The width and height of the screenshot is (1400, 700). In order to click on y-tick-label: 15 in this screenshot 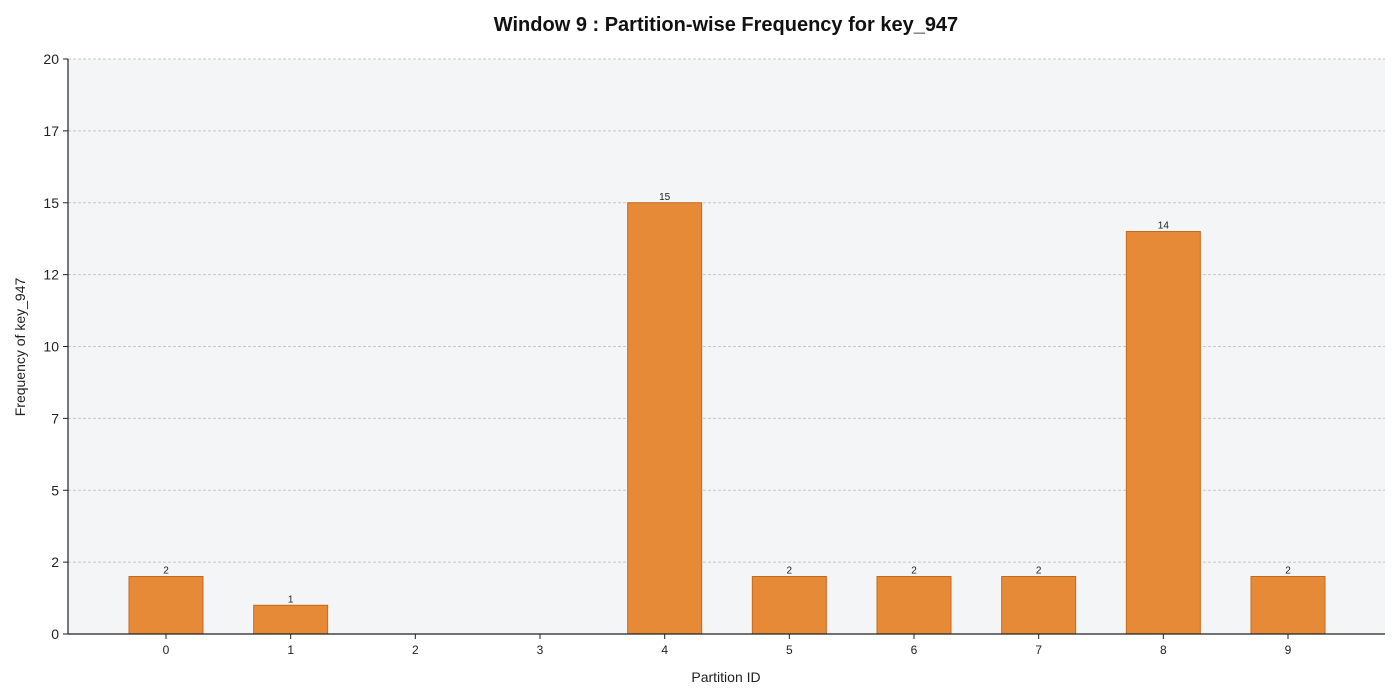, I will do `click(51, 203)`.